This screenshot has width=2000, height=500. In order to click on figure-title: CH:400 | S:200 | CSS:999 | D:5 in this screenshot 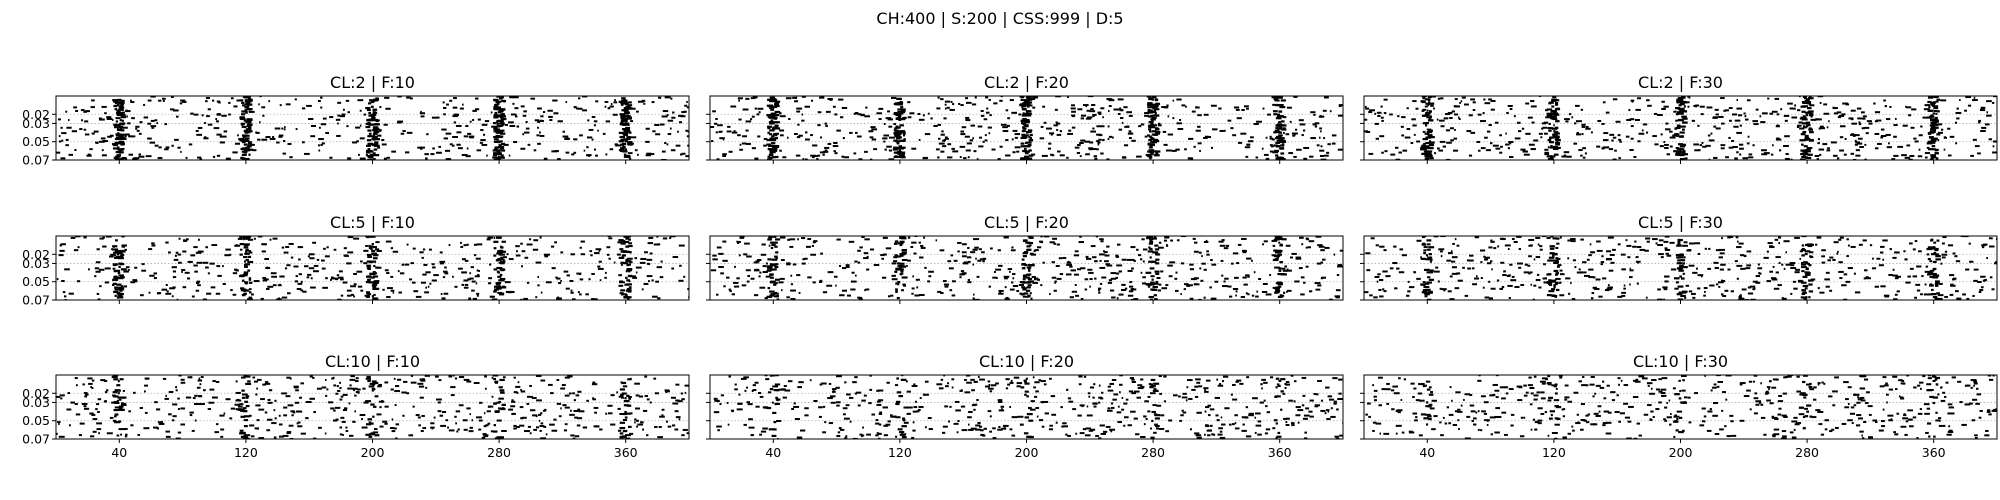, I will do `click(999, 18)`.